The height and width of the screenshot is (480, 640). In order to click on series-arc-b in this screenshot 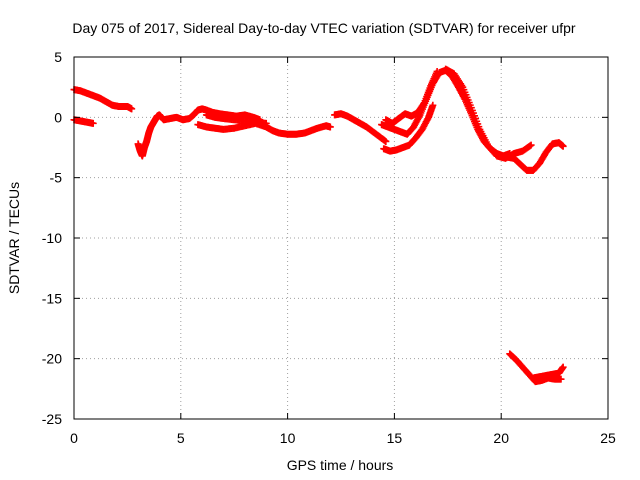, I will do `click(83, 121)`.